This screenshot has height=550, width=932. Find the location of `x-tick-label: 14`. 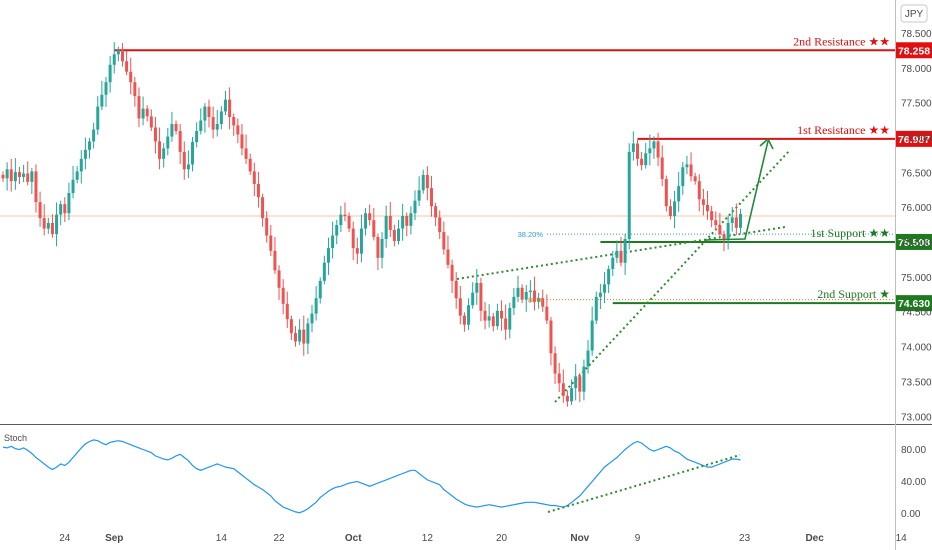

x-tick-label: 14 is located at coordinates (902, 538).